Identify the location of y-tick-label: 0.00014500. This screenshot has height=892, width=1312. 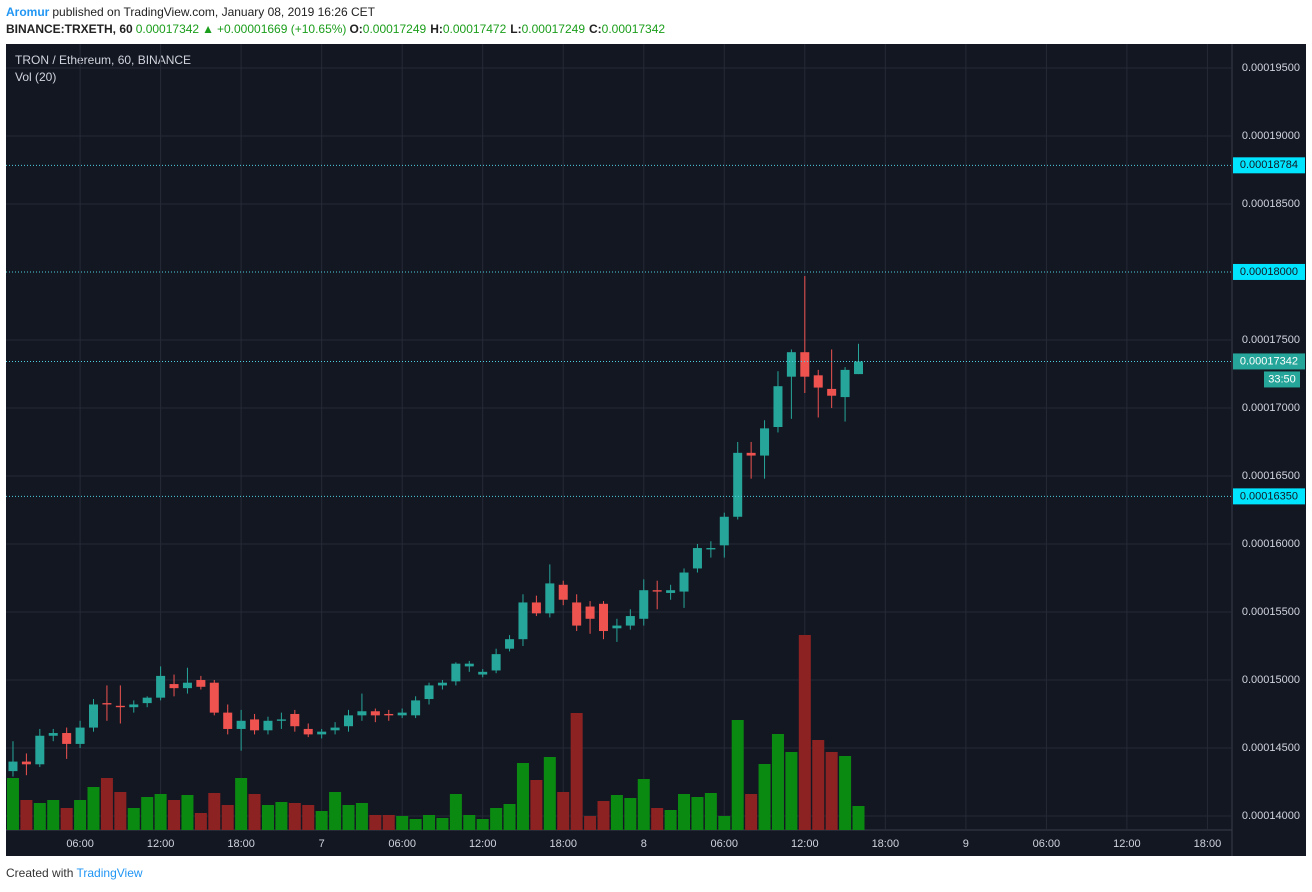
(1271, 748).